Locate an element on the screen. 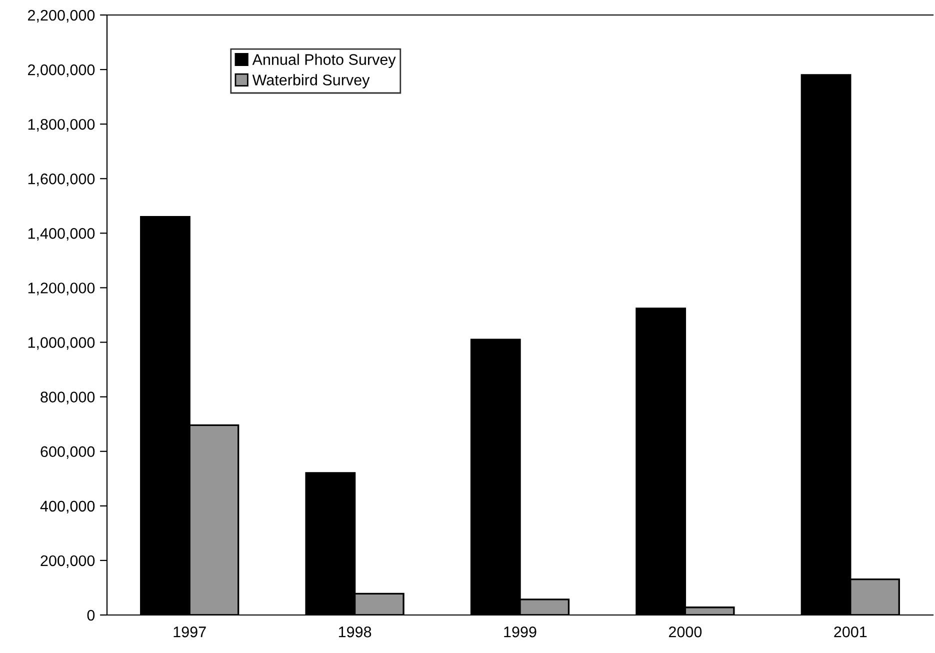 The height and width of the screenshot is (653, 935). y-tick-label: 0 is located at coordinates (91, 615).